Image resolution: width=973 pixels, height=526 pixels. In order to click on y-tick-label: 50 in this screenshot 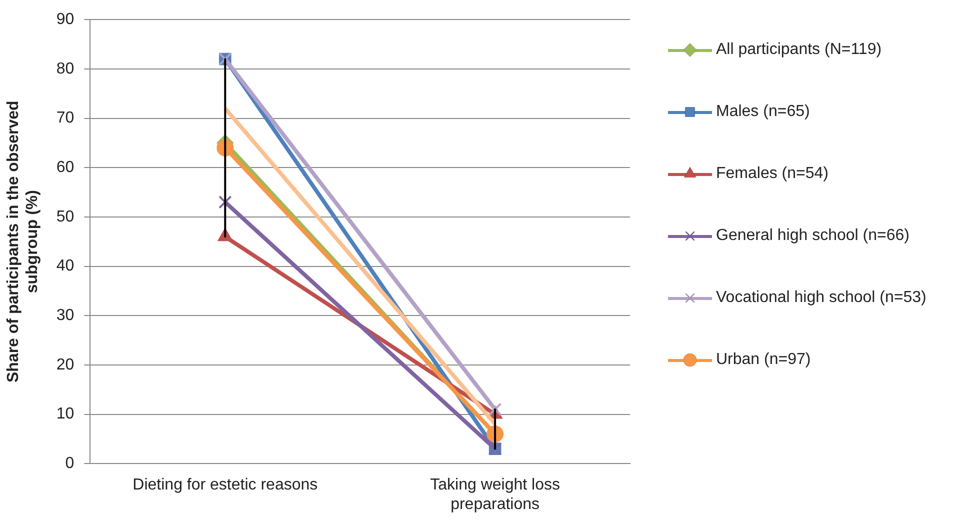, I will do `click(65, 217)`.